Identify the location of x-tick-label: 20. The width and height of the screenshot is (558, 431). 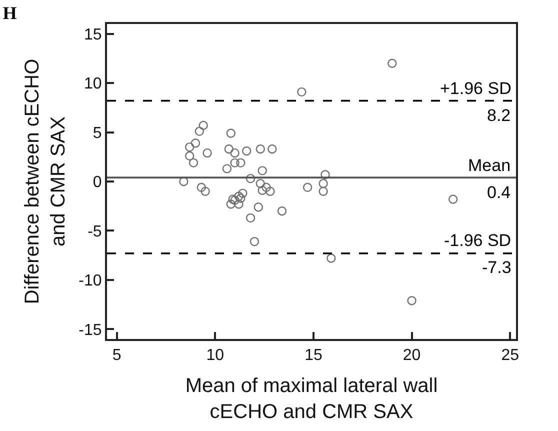
(411, 355).